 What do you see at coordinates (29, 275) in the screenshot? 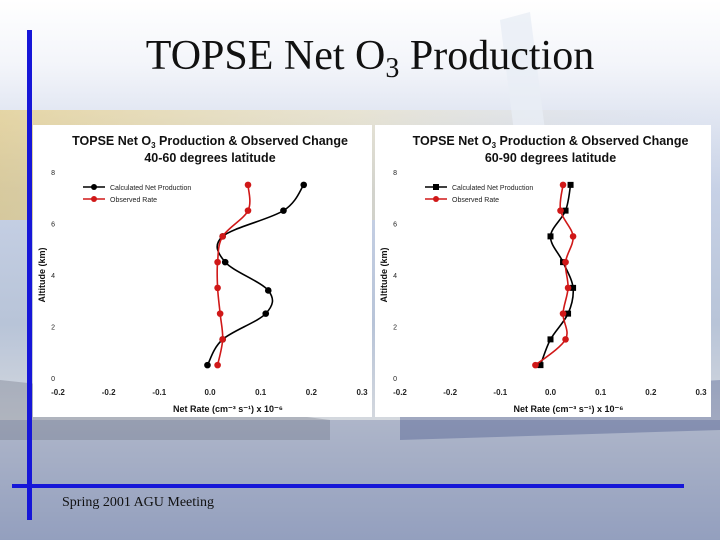
I see `accent-vertical-line` at bounding box center [29, 275].